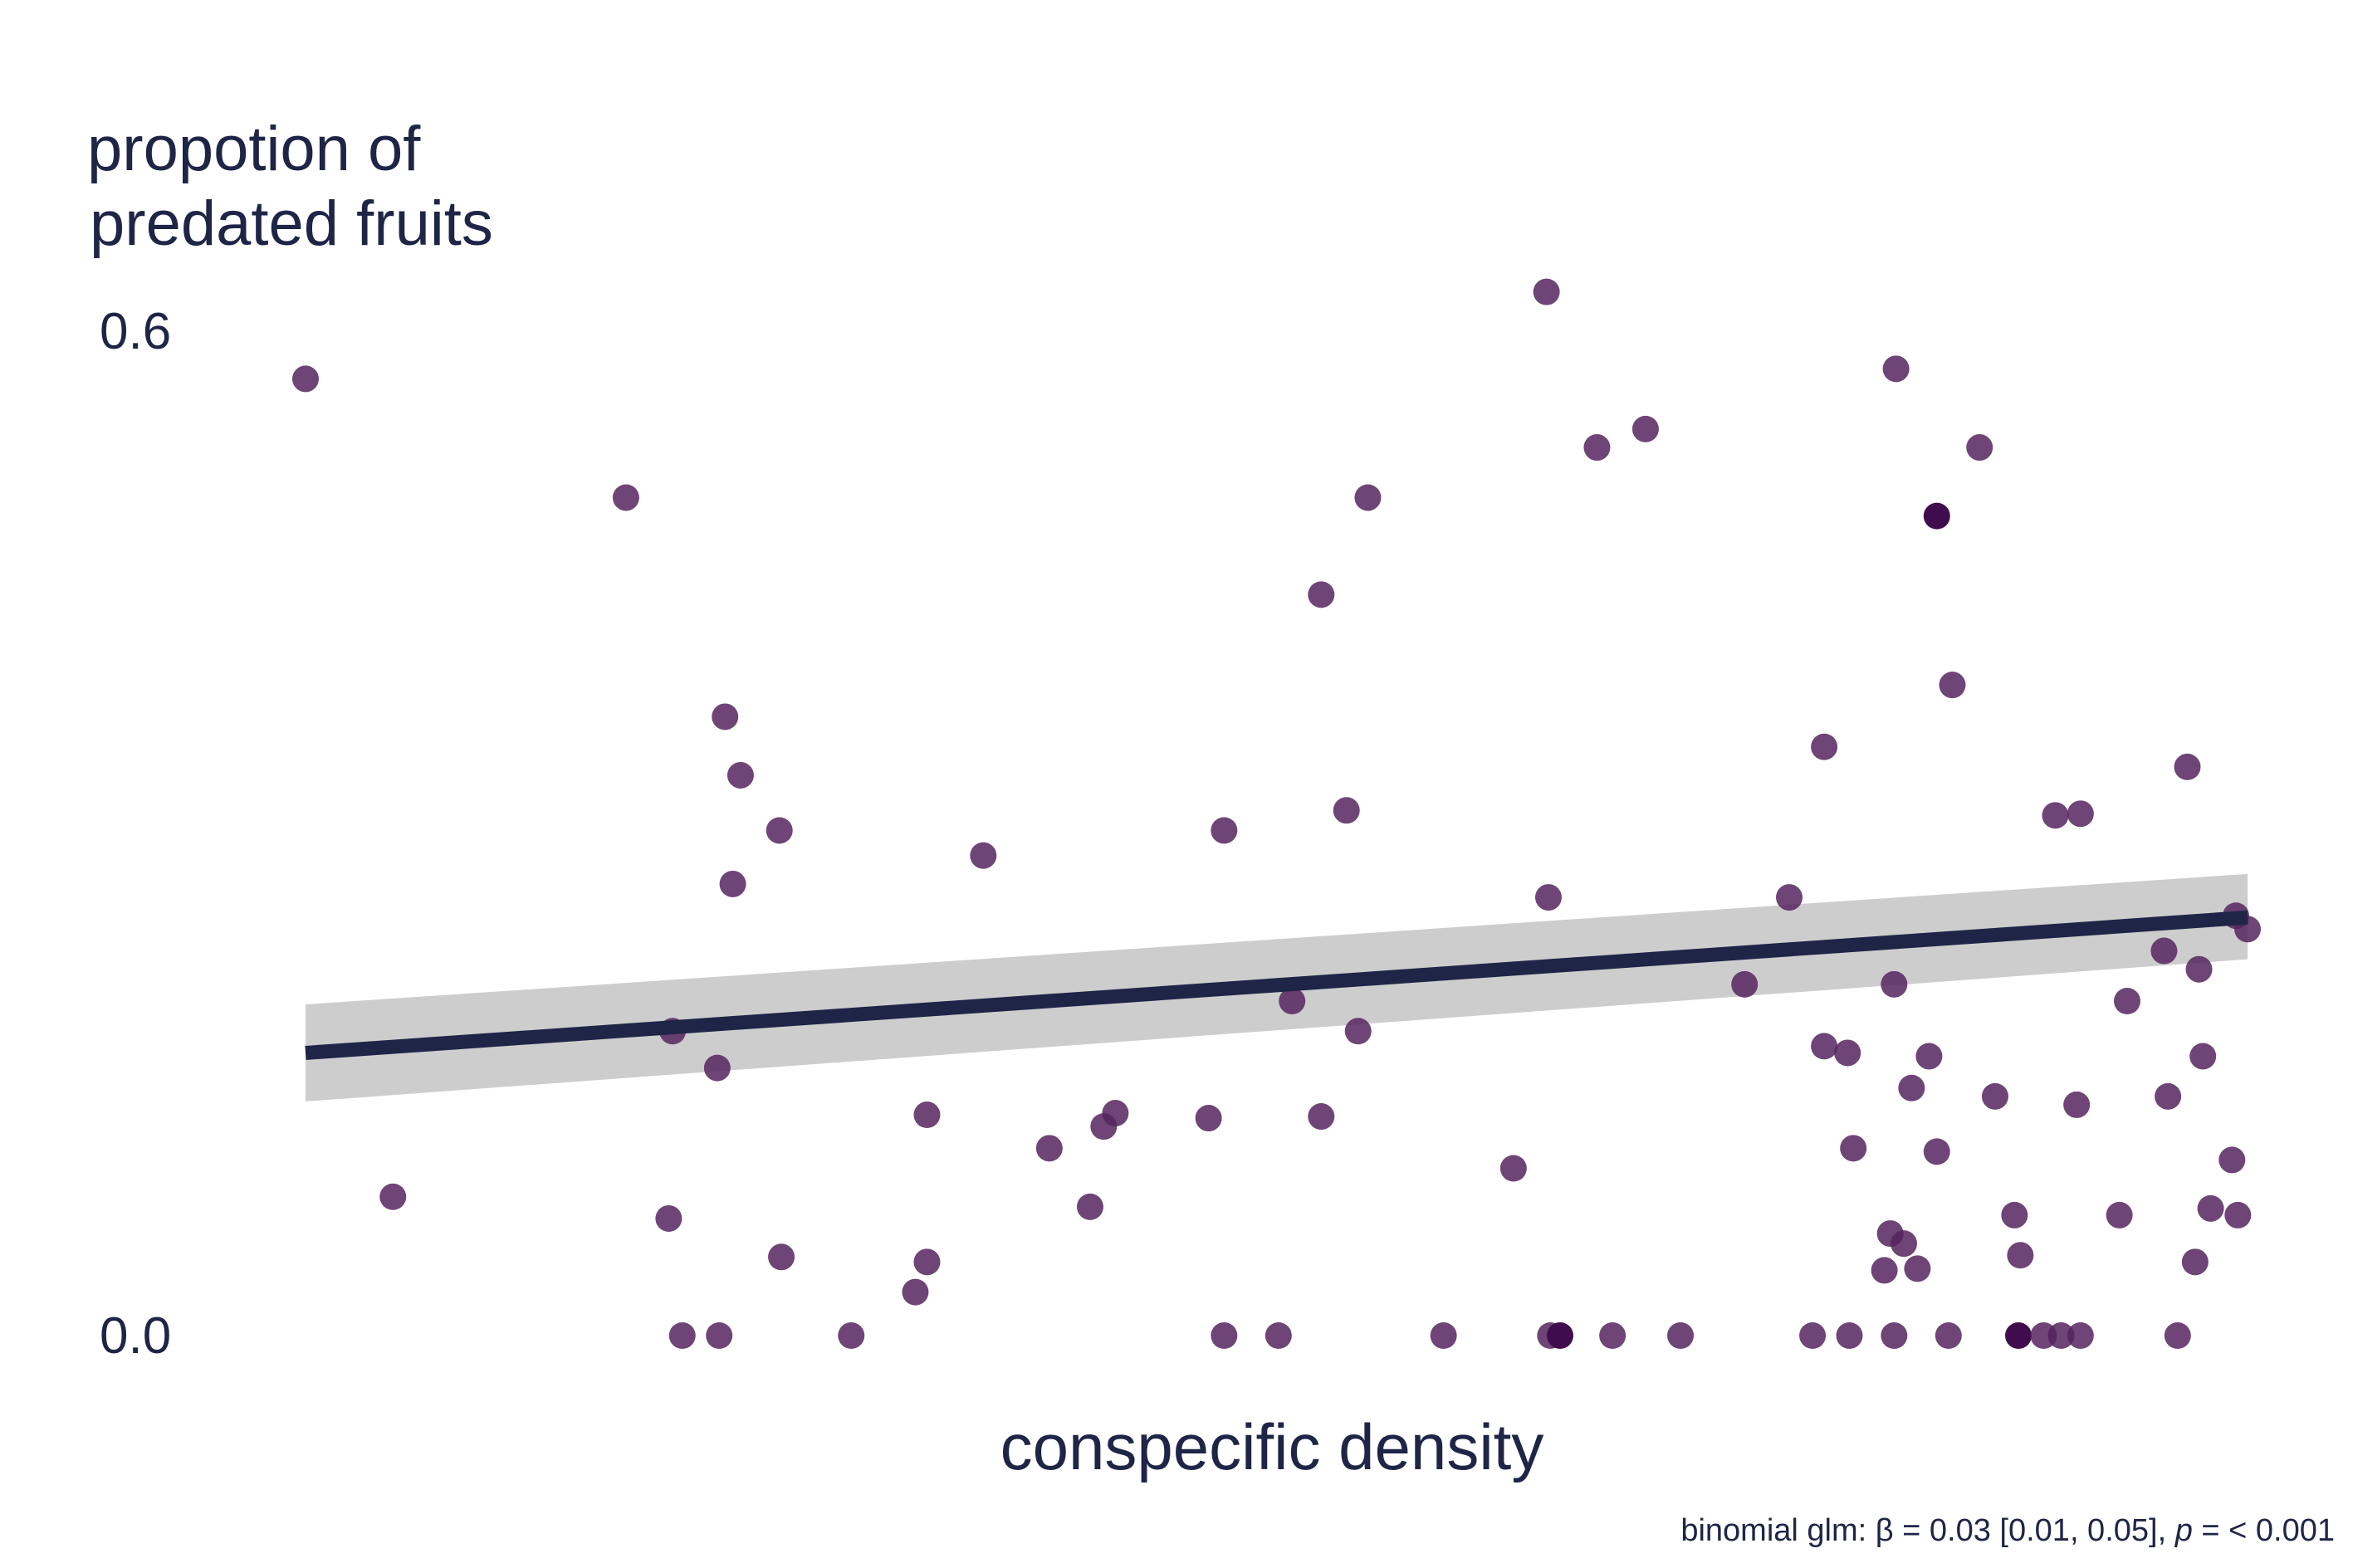 This screenshot has width=2353, height=1568. I want to click on y-axis-title-line-1: propotion of, so click(254, 149).